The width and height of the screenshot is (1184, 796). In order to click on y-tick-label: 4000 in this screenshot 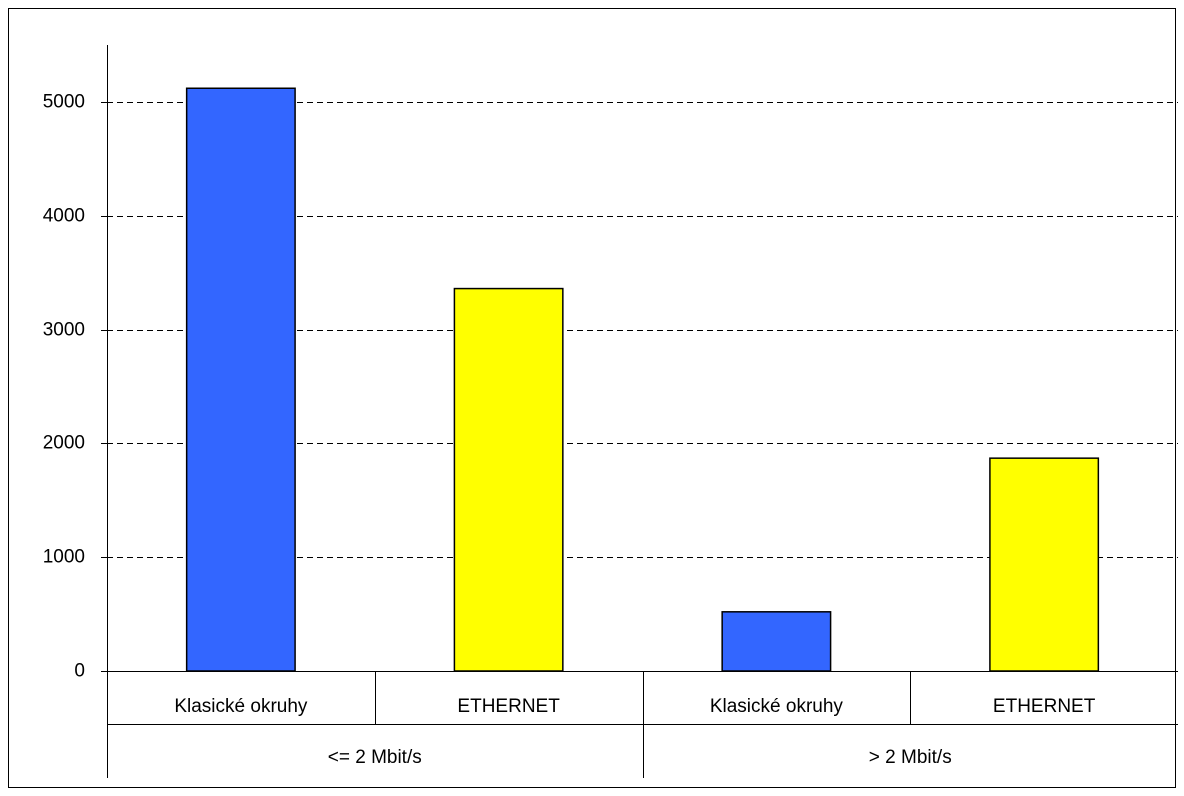, I will do `click(64, 216)`.